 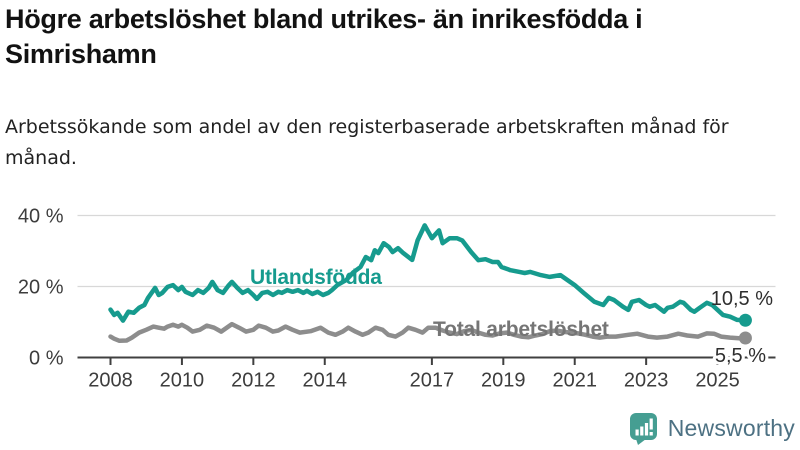 I want to click on x-tick-label: 2008, so click(x=110, y=381).